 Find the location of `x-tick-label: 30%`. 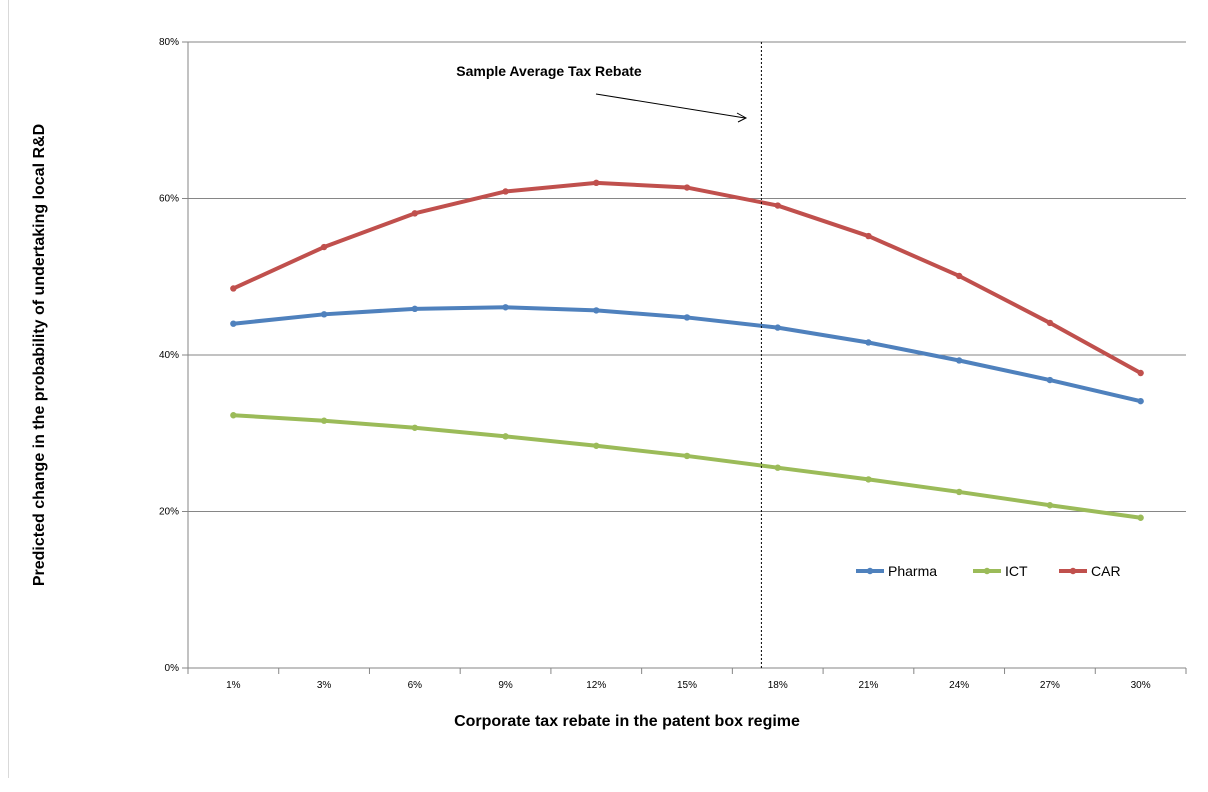

x-tick-label: 30% is located at coordinates (1141, 685).